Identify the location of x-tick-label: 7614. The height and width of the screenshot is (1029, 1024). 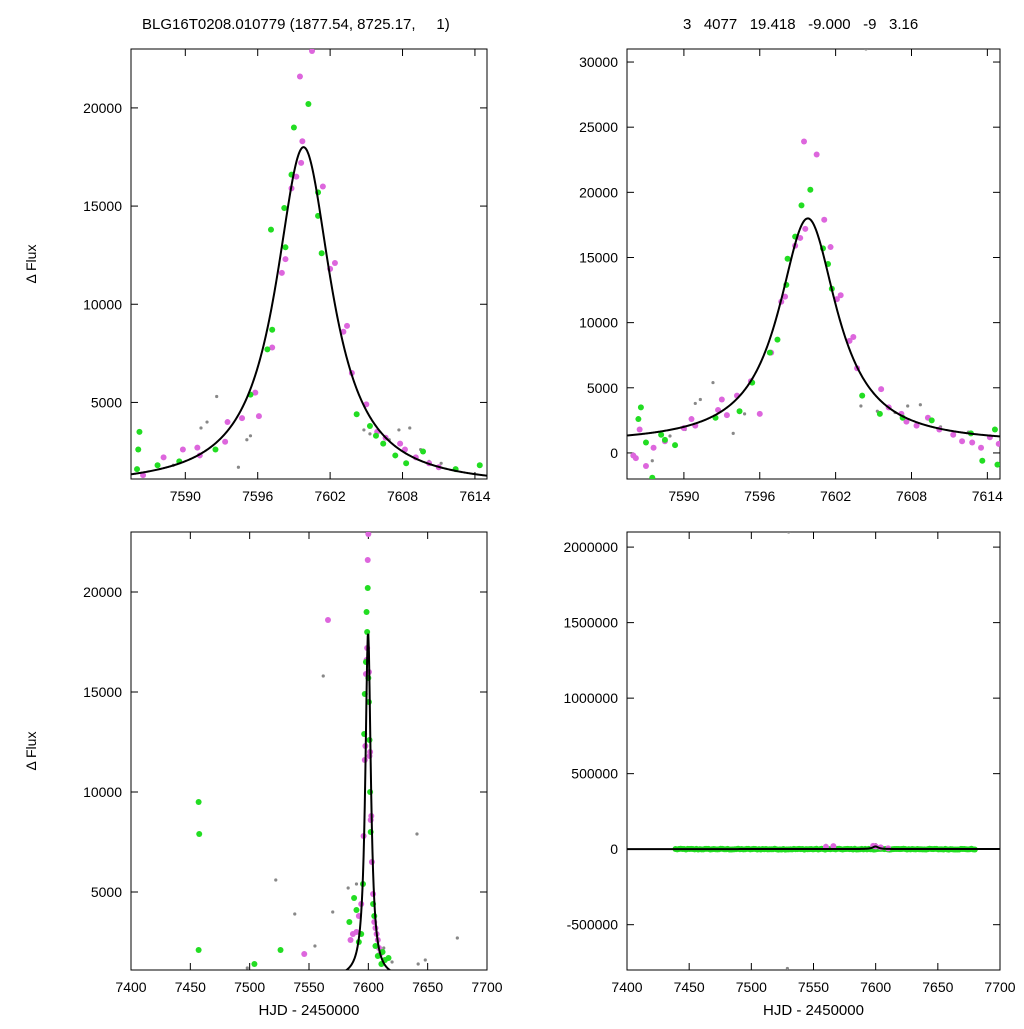
(474, 496).